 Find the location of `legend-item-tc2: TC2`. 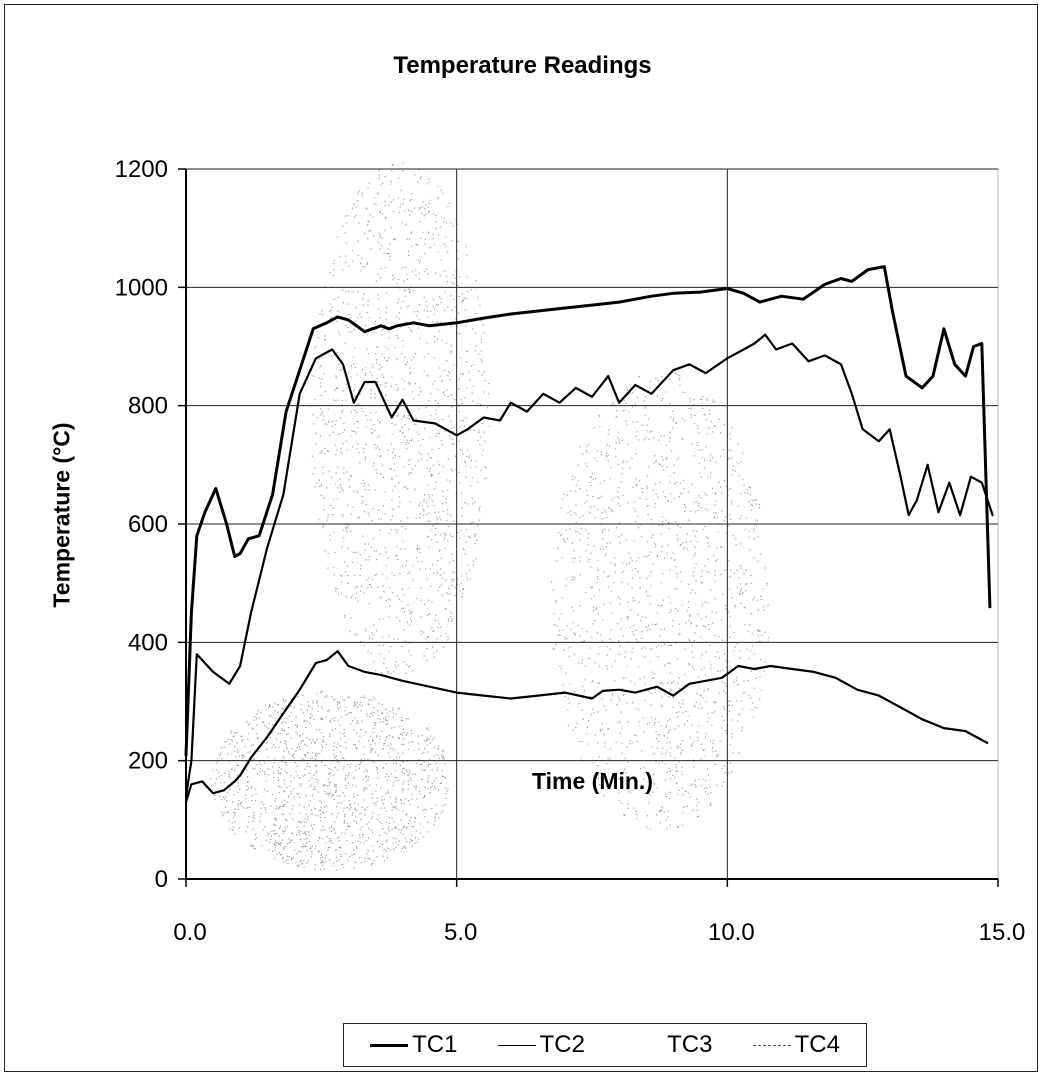

legend-item-tc2: TC2 is located at coordinates (541, 1045).